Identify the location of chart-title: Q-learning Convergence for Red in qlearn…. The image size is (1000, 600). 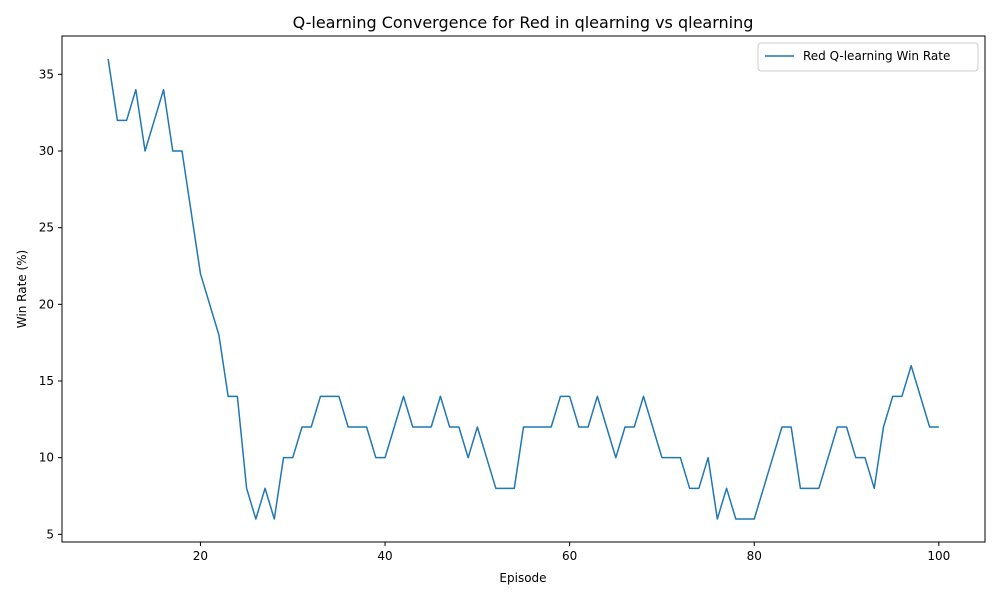
(523, 22).